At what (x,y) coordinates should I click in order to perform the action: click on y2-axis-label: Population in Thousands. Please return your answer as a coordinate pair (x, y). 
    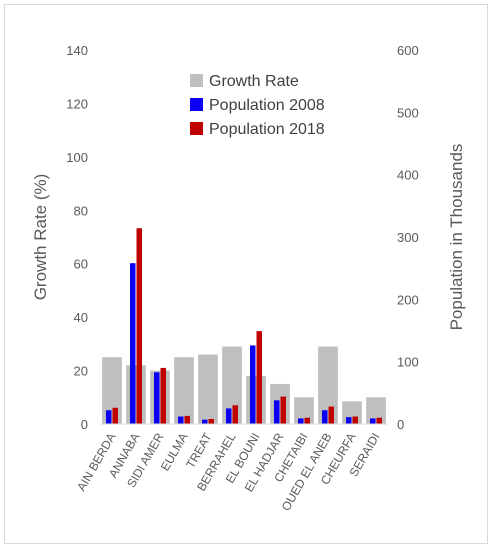
    Looking at the image, I should click on (456, 237).